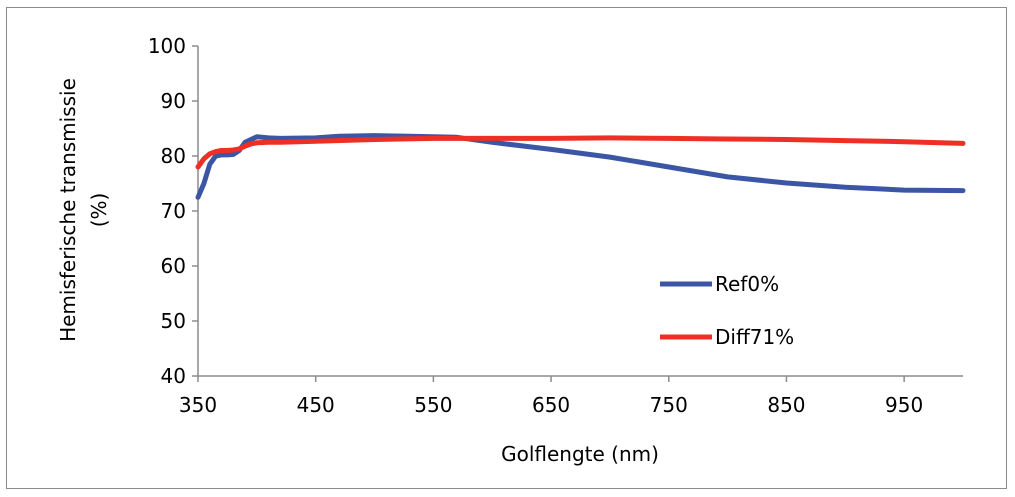 This screenshot has width=1015, height=497. Describe the element at coordinates (316, 405) in the screenshot. I see `x-tick-label: 450` at that location.